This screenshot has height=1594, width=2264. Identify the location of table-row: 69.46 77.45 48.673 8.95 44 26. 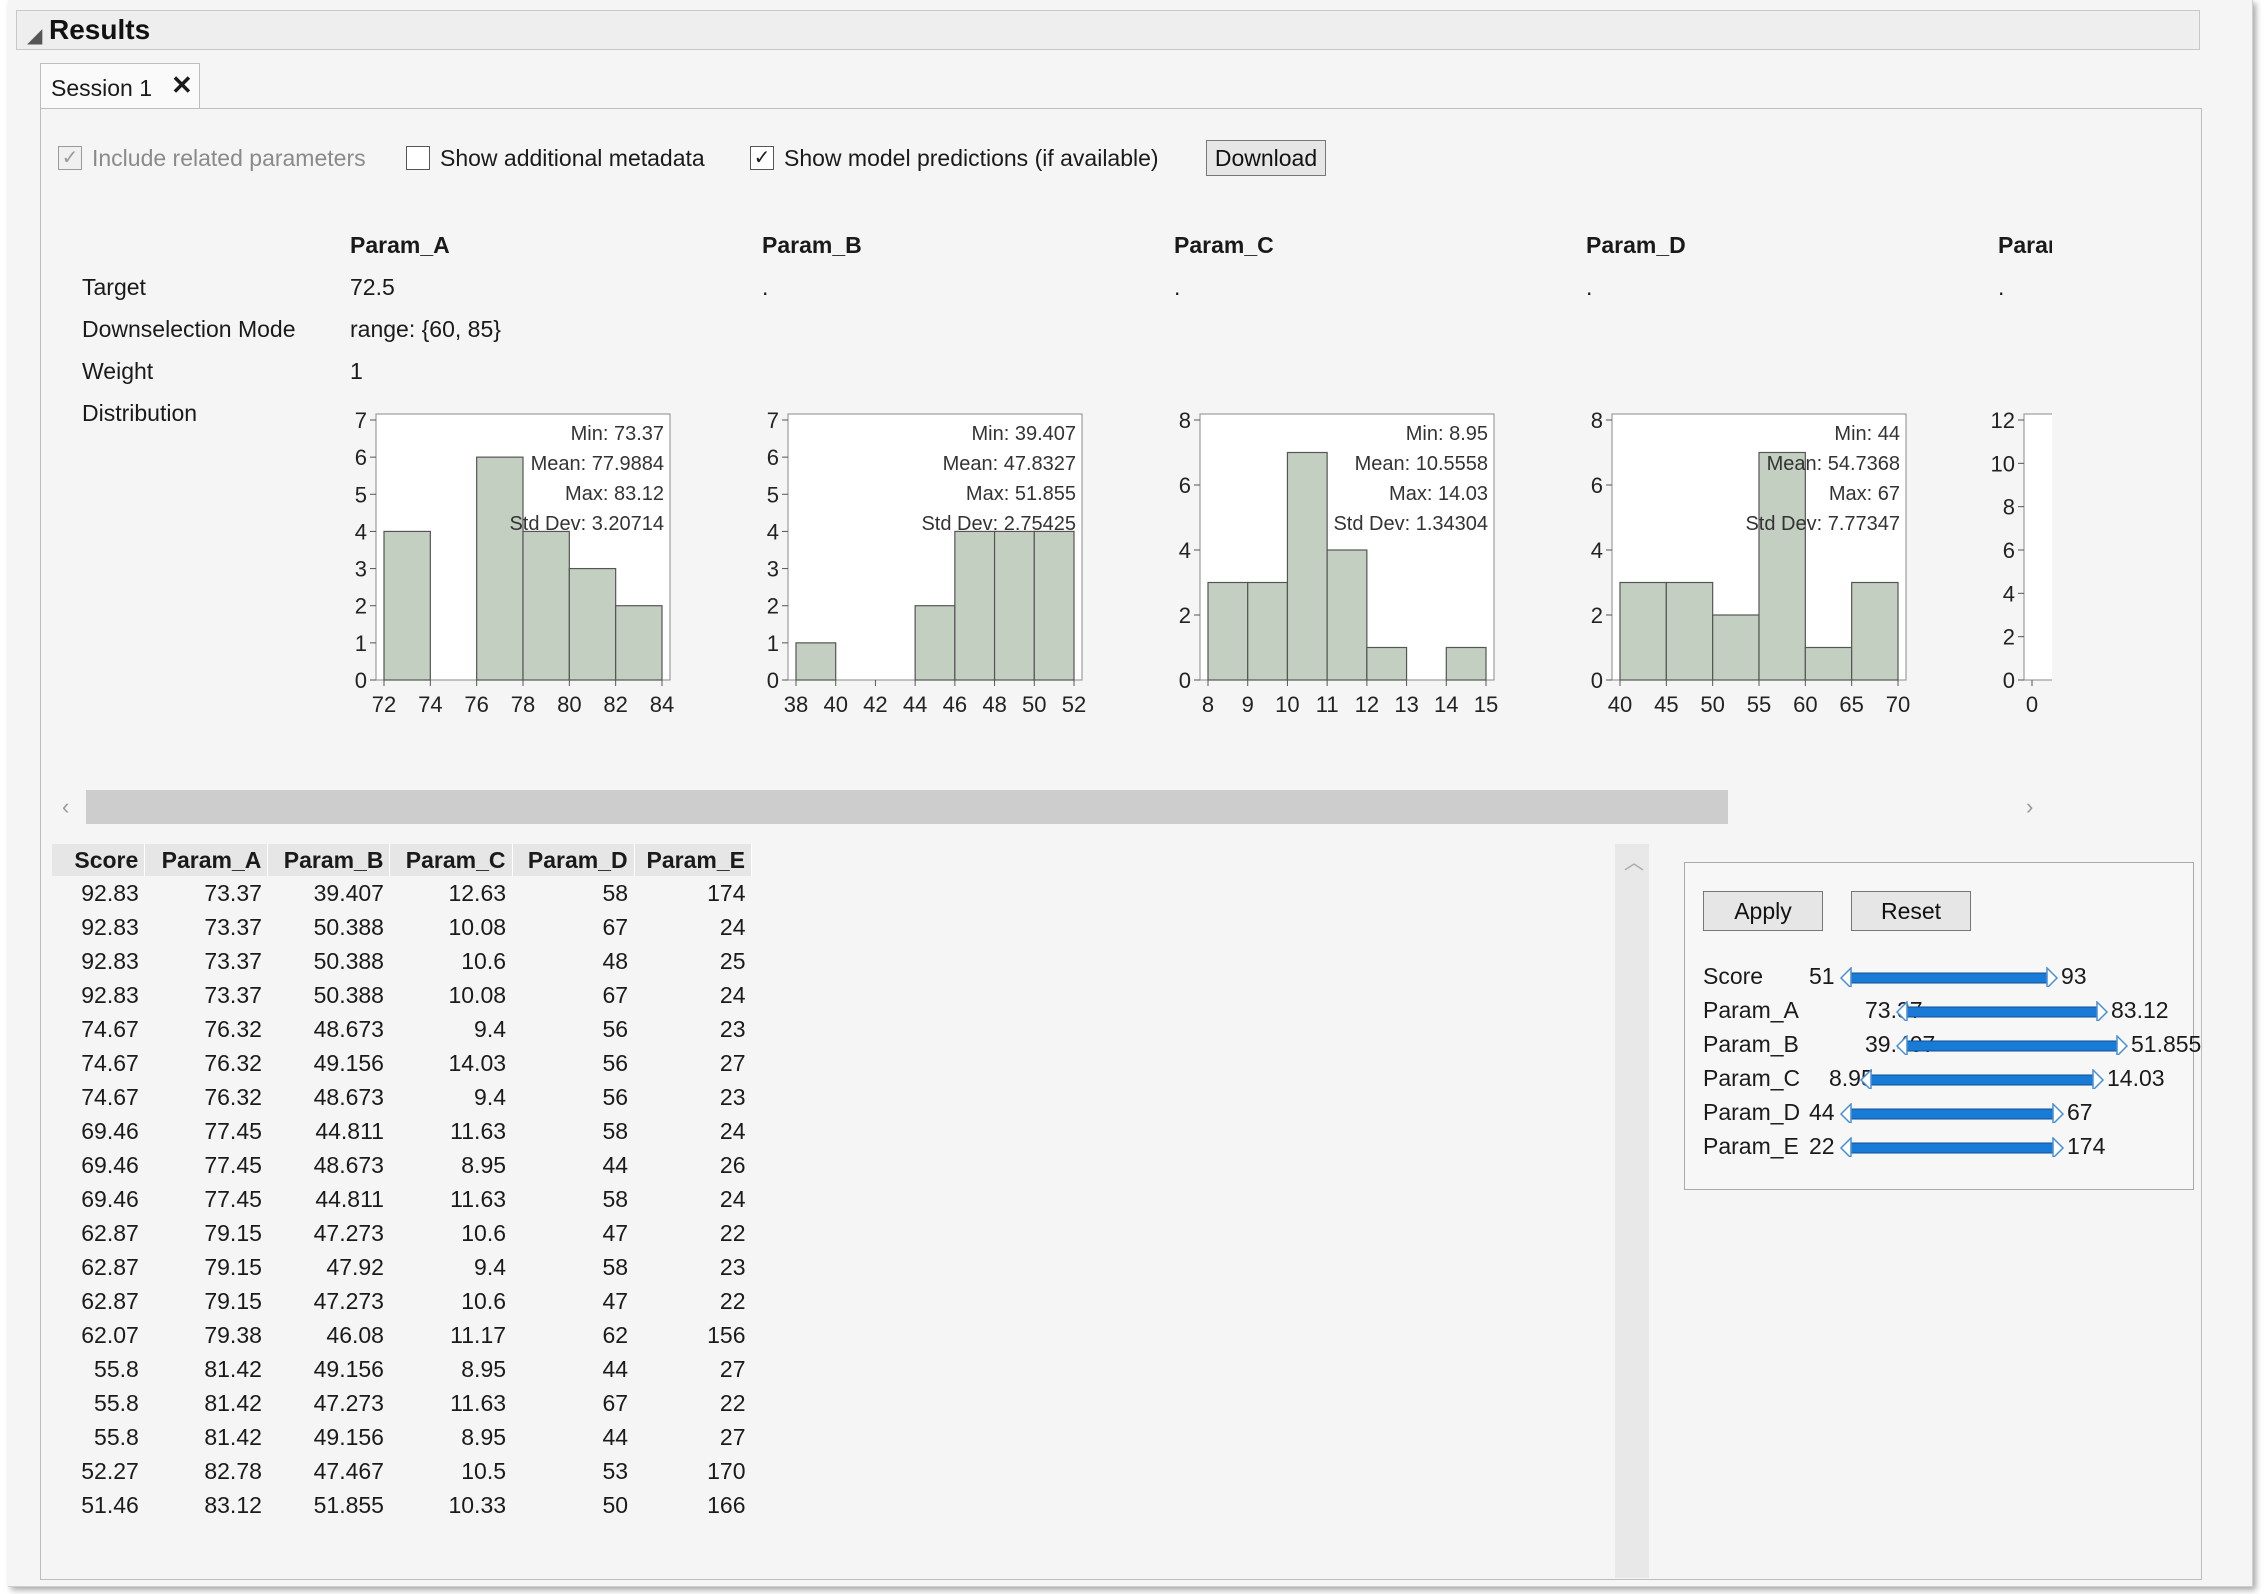
(402, 1165).